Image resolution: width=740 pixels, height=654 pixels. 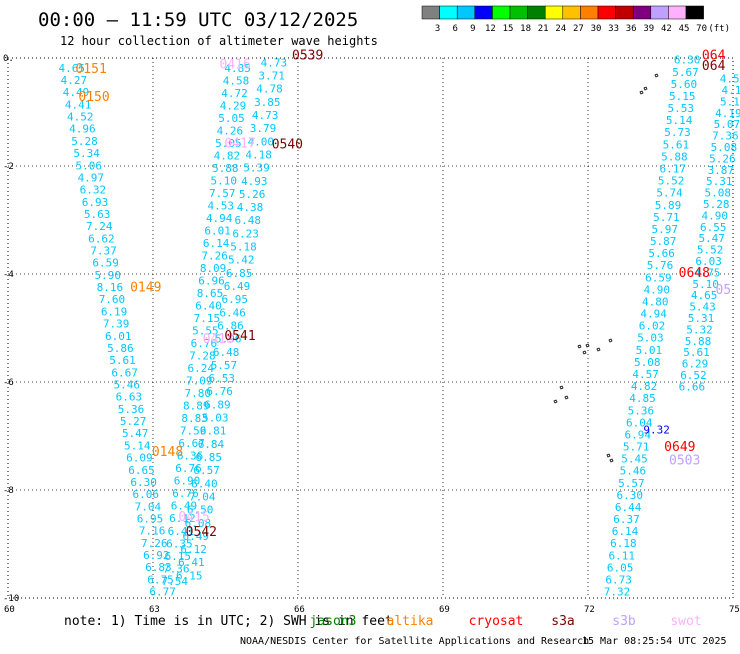 What do you see at coordinates (167, 452) in the screenshot?
I see `pass-label: 0148` at bounding box center [167, 452].